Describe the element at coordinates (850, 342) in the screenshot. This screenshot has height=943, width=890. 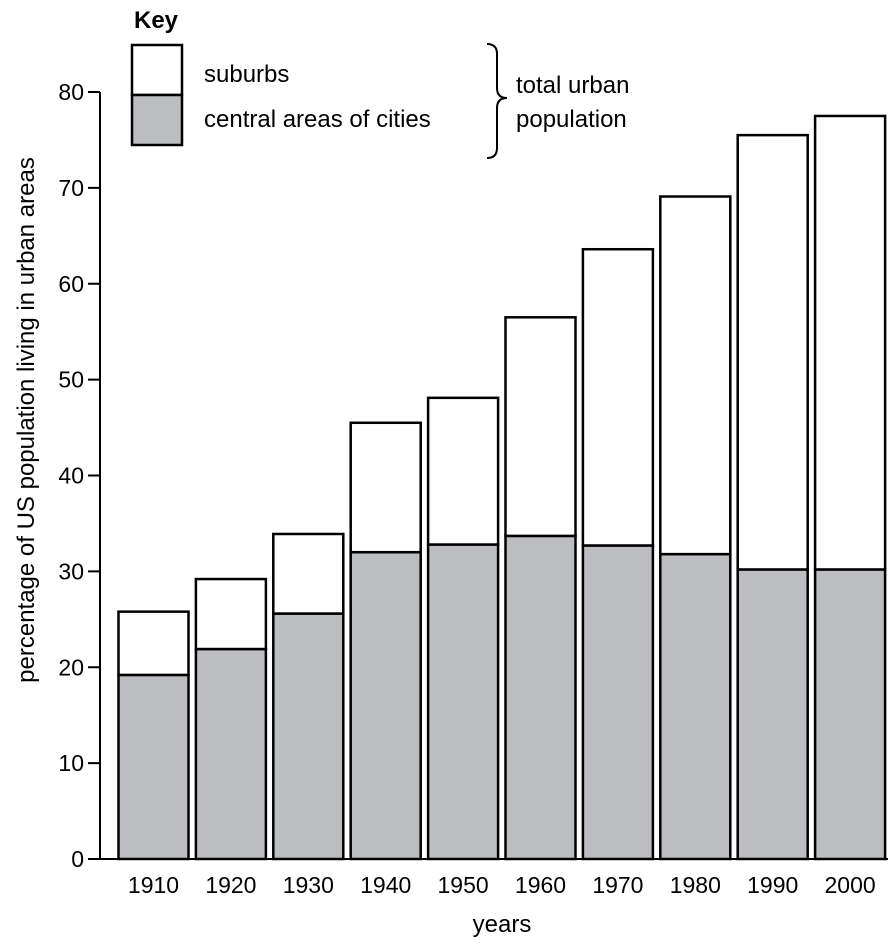
I see `bar-suburbs-2000` at that location.